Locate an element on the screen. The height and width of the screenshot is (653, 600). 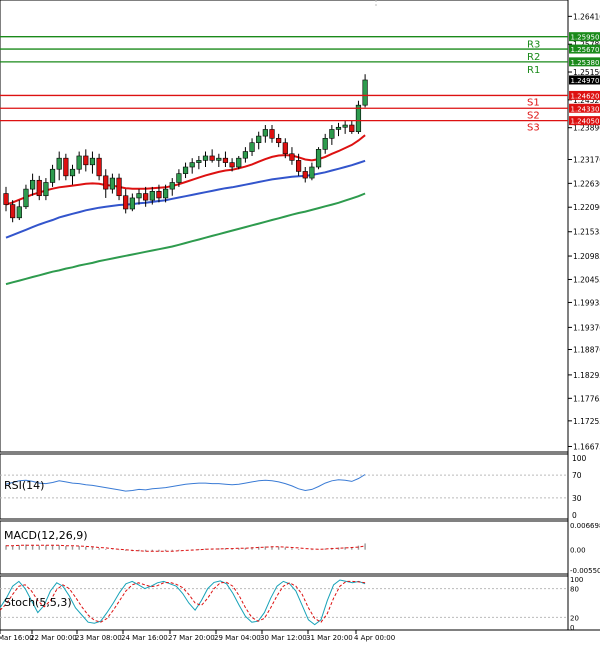
level-price-tag-label: 1.25950 is located at coordinates (585, 38).